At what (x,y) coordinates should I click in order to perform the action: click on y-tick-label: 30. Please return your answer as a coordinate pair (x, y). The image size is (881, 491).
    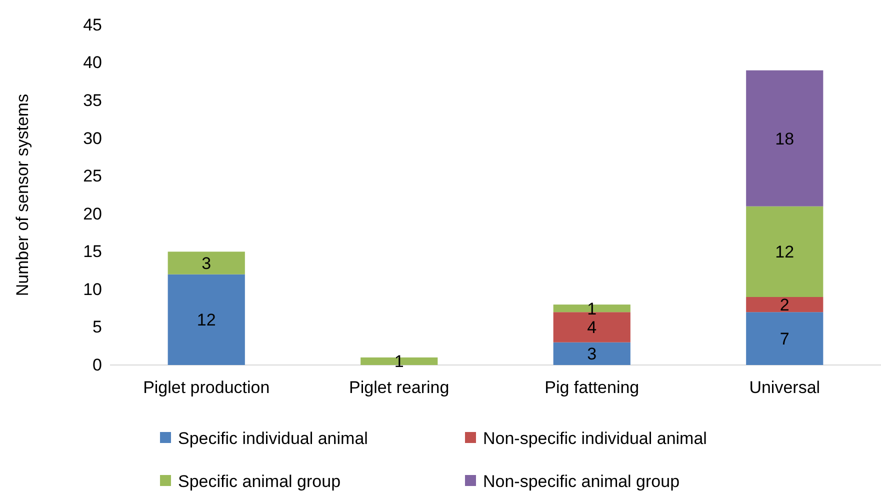
    Looking at the image, I should click on (92, 138).